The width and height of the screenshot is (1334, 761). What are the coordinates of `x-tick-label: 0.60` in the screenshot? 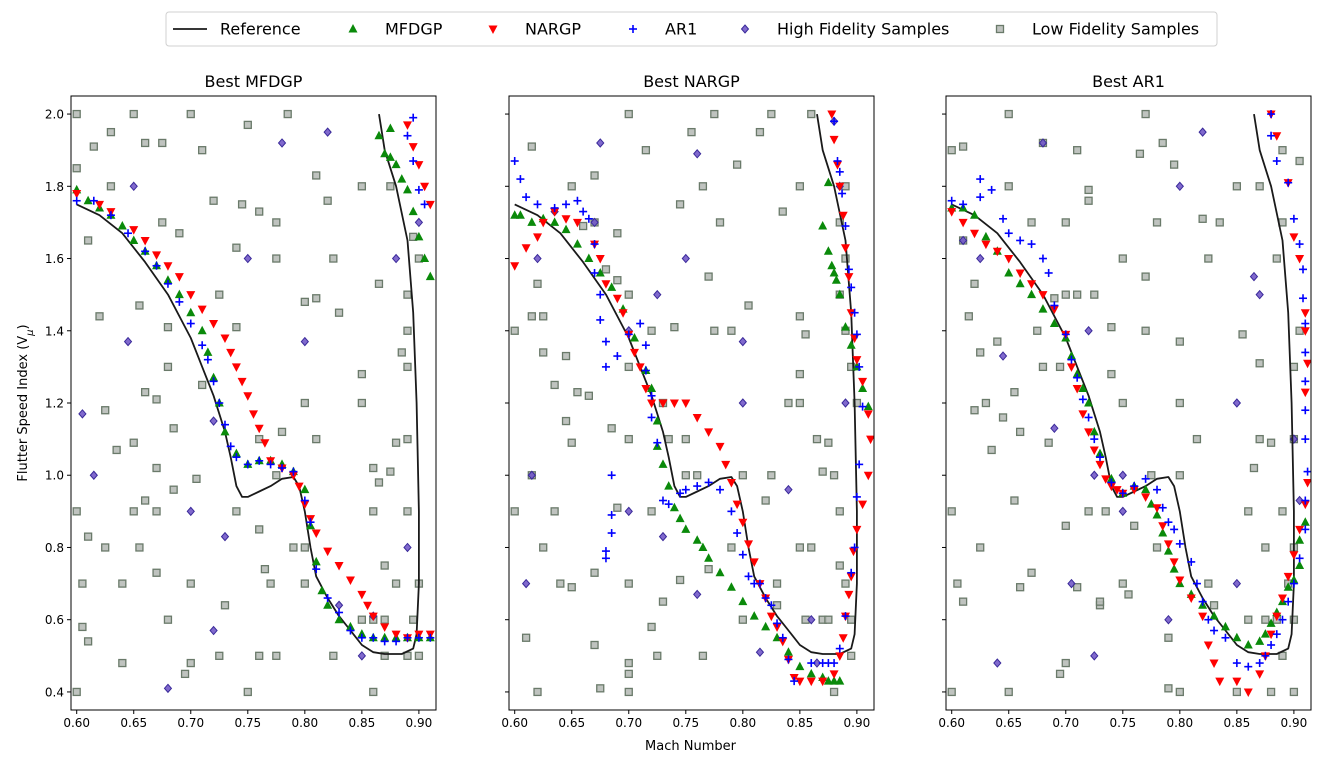 It's located at (951, 723).